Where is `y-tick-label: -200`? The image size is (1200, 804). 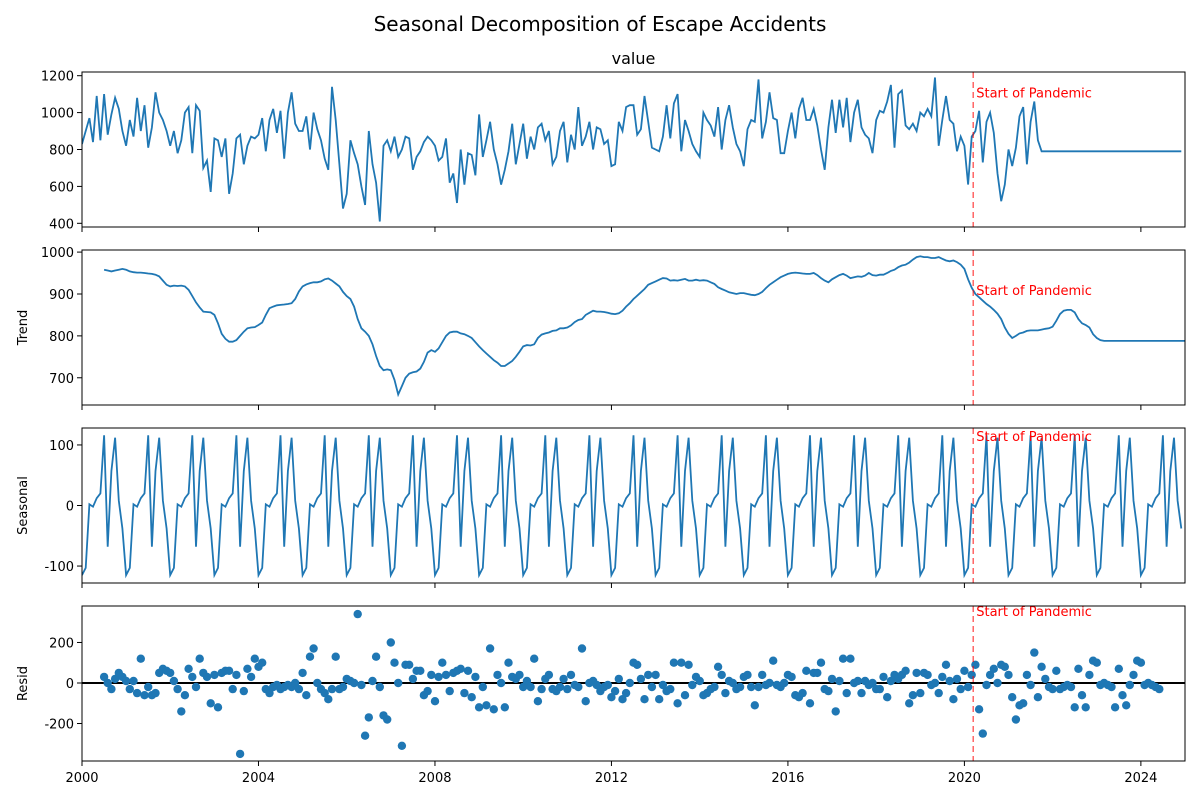 y-tick-label: -200 is located at coordinates (59, 725).